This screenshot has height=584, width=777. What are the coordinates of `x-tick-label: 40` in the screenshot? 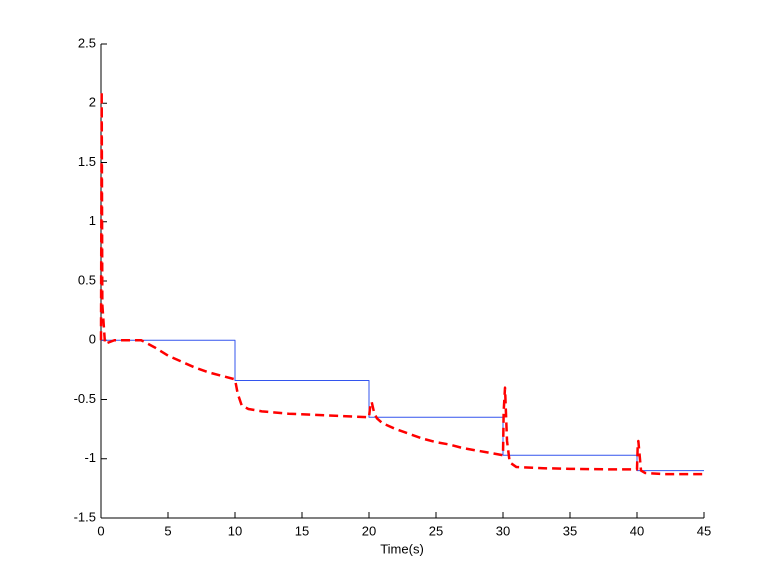 It's located at (637, 530).